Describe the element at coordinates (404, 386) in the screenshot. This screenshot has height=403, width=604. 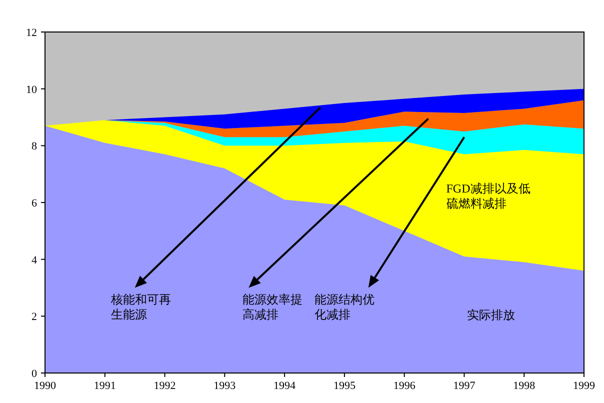
I see `x-tick-label: 1996` at that location.